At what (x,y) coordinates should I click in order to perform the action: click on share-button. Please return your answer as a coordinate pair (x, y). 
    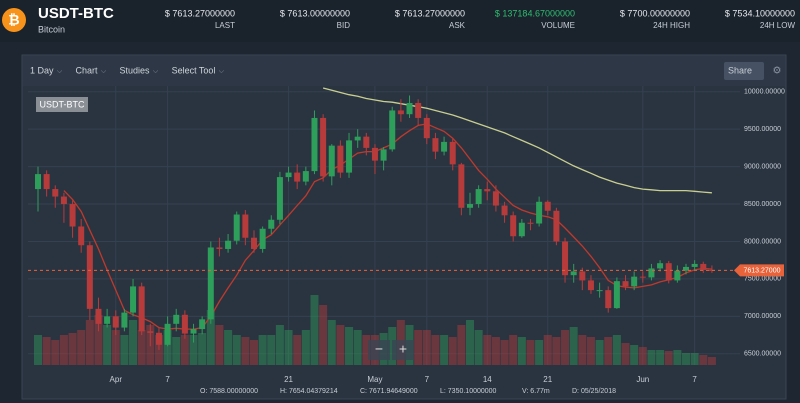
    Looking at the image, I should click on (744, 71).